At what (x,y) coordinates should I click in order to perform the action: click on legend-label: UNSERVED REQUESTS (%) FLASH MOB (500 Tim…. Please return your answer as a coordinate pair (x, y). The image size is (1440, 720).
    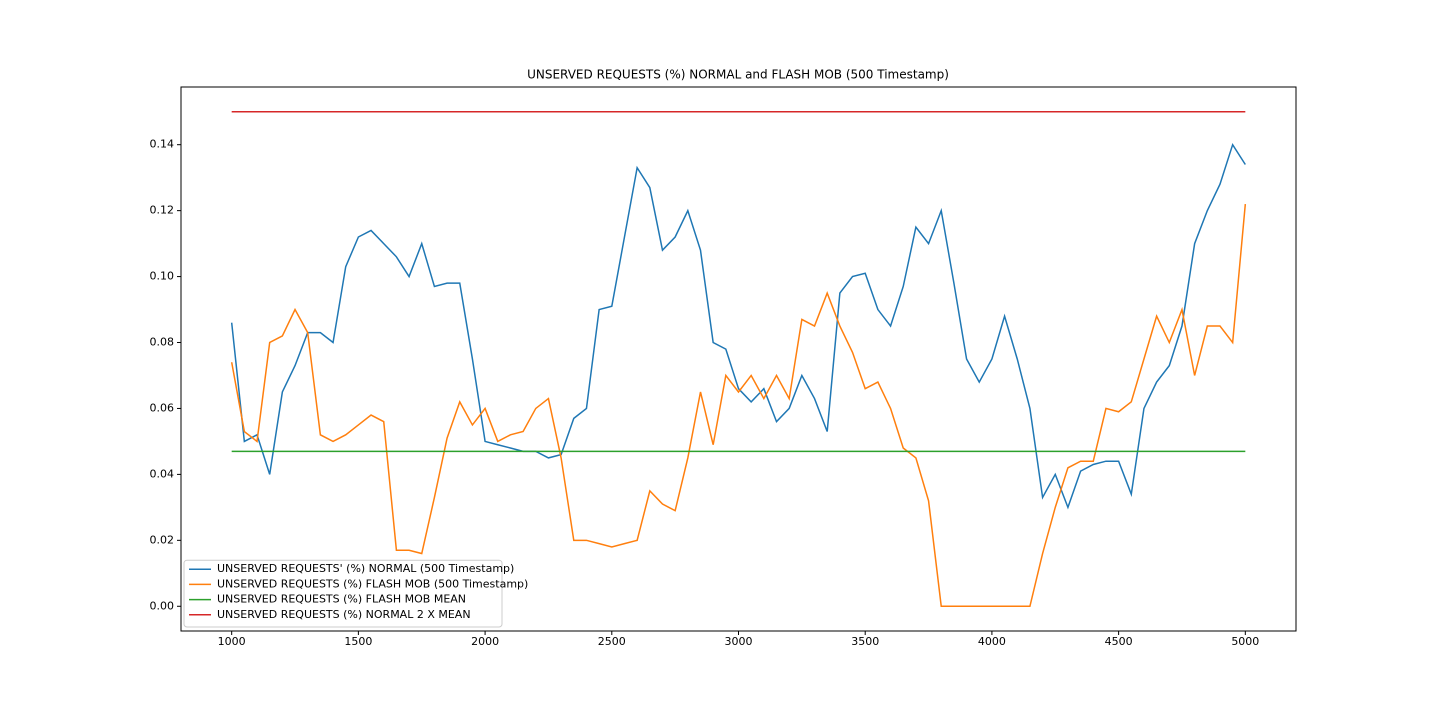
    Looking at the image, I should click on (372, 583).